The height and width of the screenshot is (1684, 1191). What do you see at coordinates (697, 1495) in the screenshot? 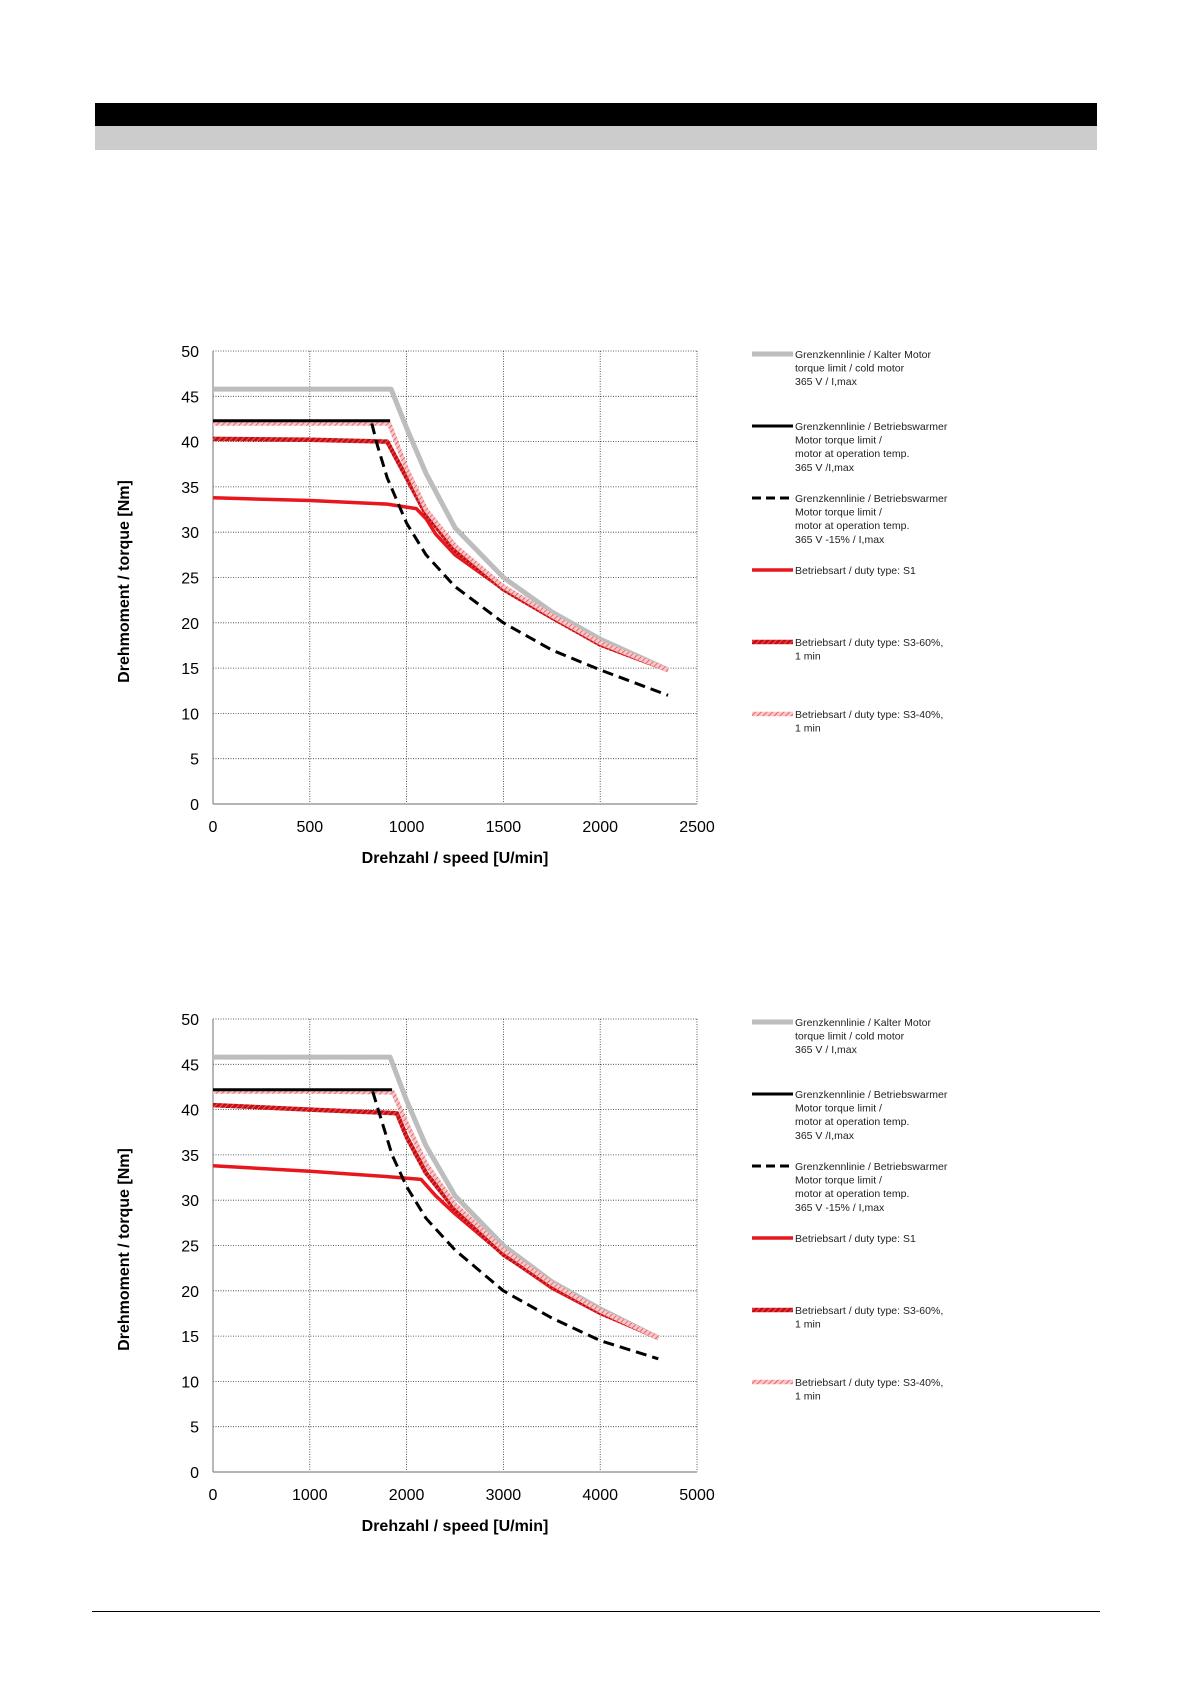
I see `x-tick-label: 5000` at bounding box center [697, 1495].